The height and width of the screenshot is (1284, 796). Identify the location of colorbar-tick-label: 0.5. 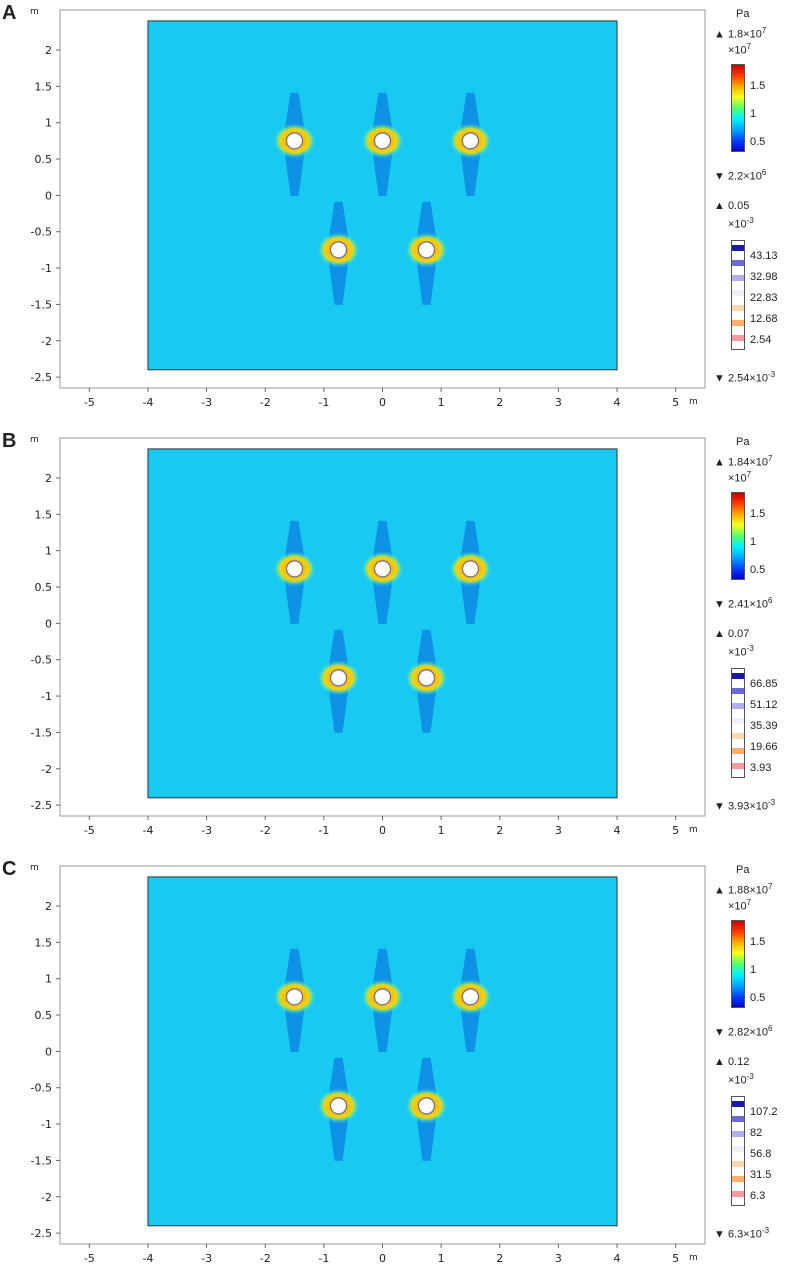
(758, 570).